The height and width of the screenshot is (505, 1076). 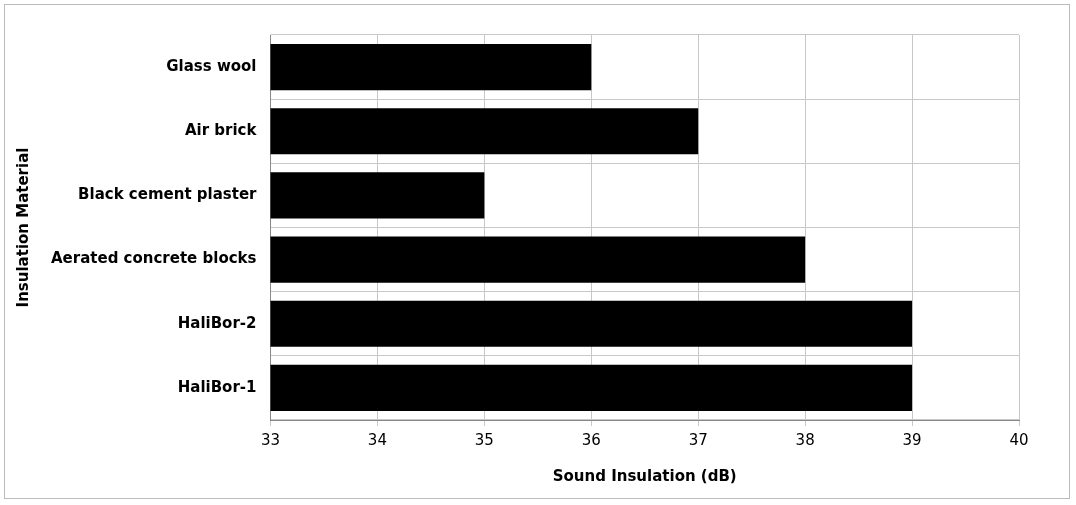 What do you see at coordinates (270, 439) in the screenshot?
I see `x-tick-label: 33` at bounding box center [270, 439].